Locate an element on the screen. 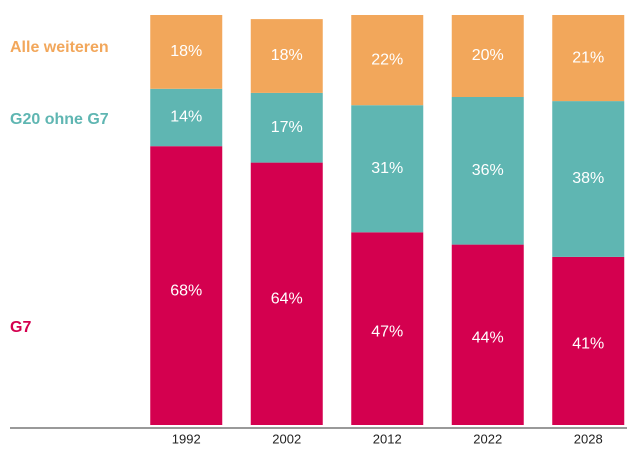 The image size is (627, 451). data-label: 21% is located at coordinates (588, 57).